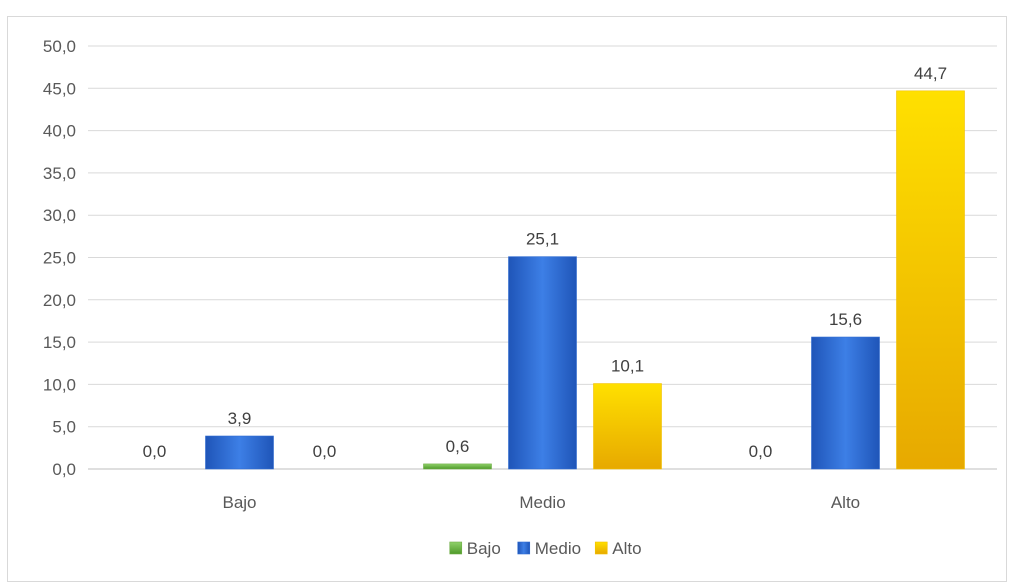  What do you see at coordinates (59, 342) in the screenshot?
I see `y-tick-label: 15,0` at bounding box center [59, 342].